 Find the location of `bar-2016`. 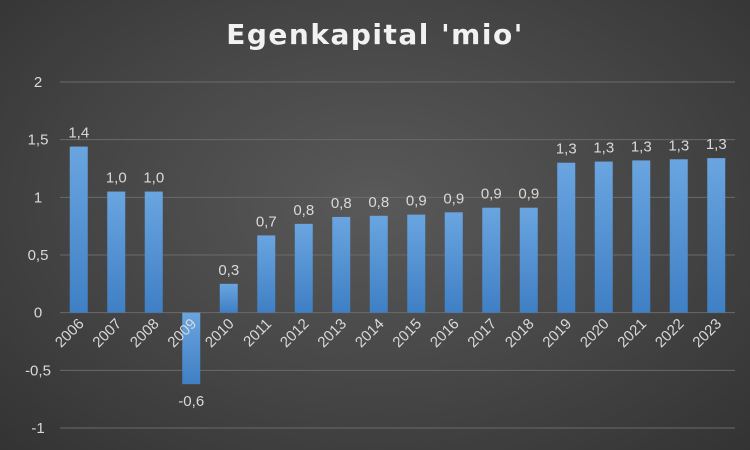

bar-2016 is located at coordinates (453, 262).